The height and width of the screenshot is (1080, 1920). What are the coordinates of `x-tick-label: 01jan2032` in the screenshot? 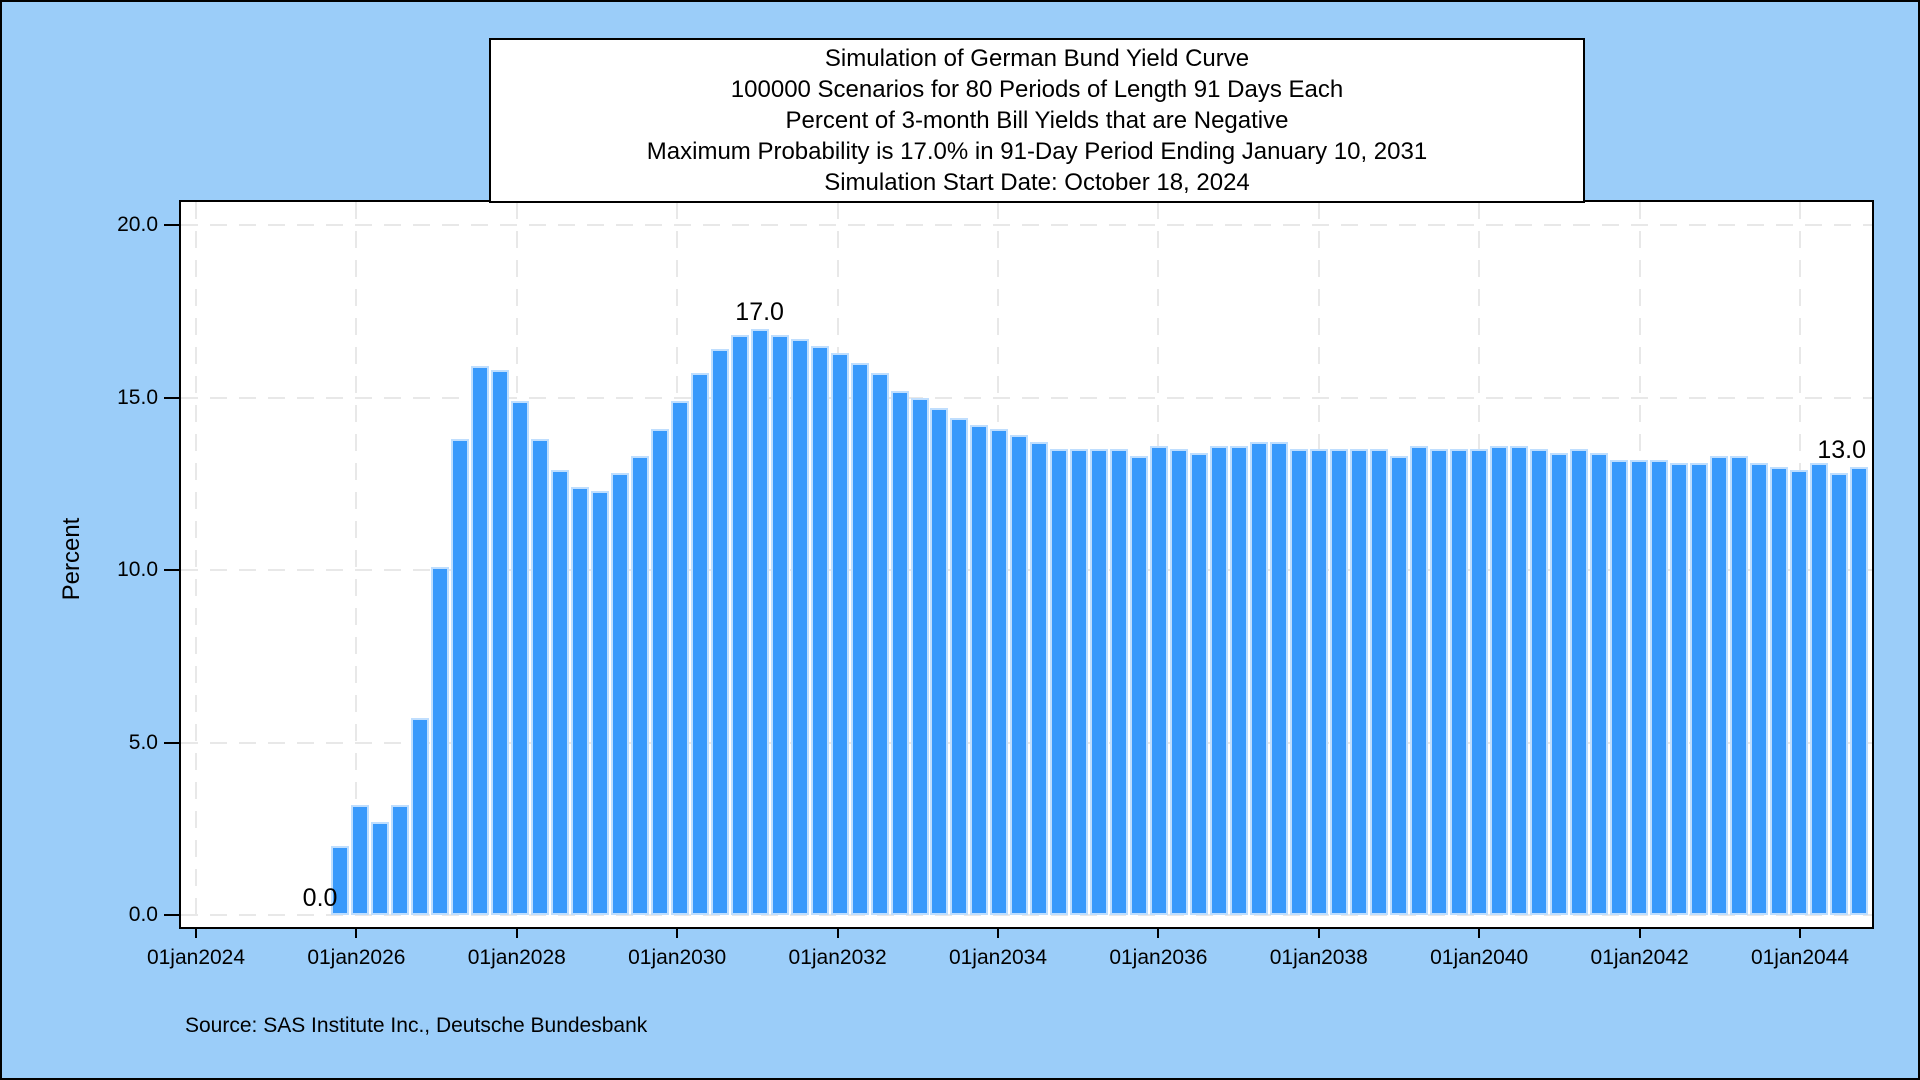 It's located at (837, 957).